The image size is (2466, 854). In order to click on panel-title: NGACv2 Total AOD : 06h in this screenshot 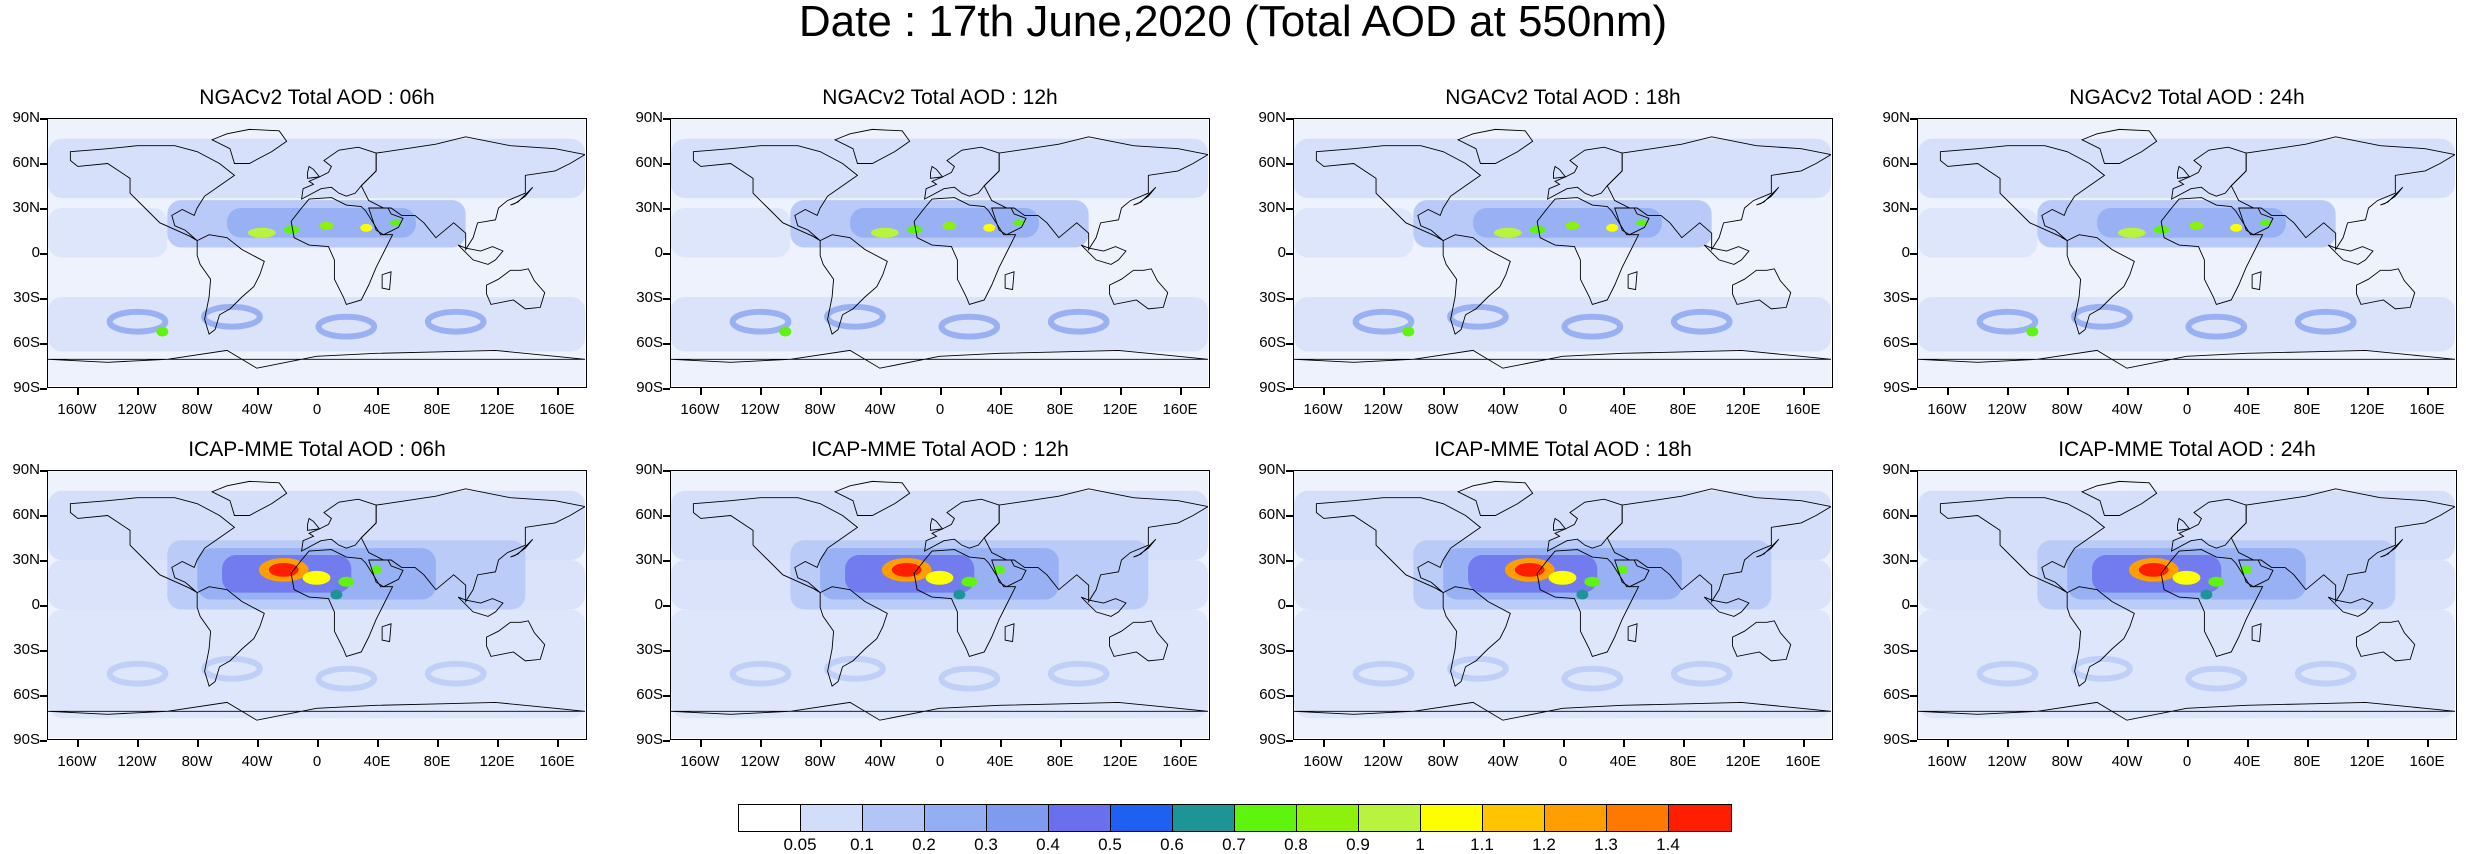, I will do `click(317, 97)`.